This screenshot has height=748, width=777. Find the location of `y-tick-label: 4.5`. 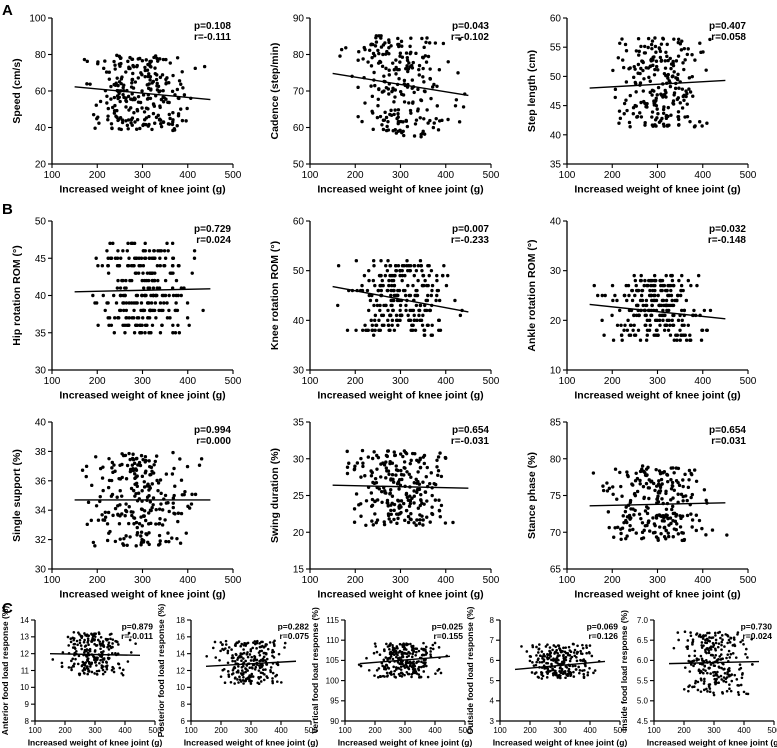

y-tick-label: 4.5 is located at coordinates (643, 721).